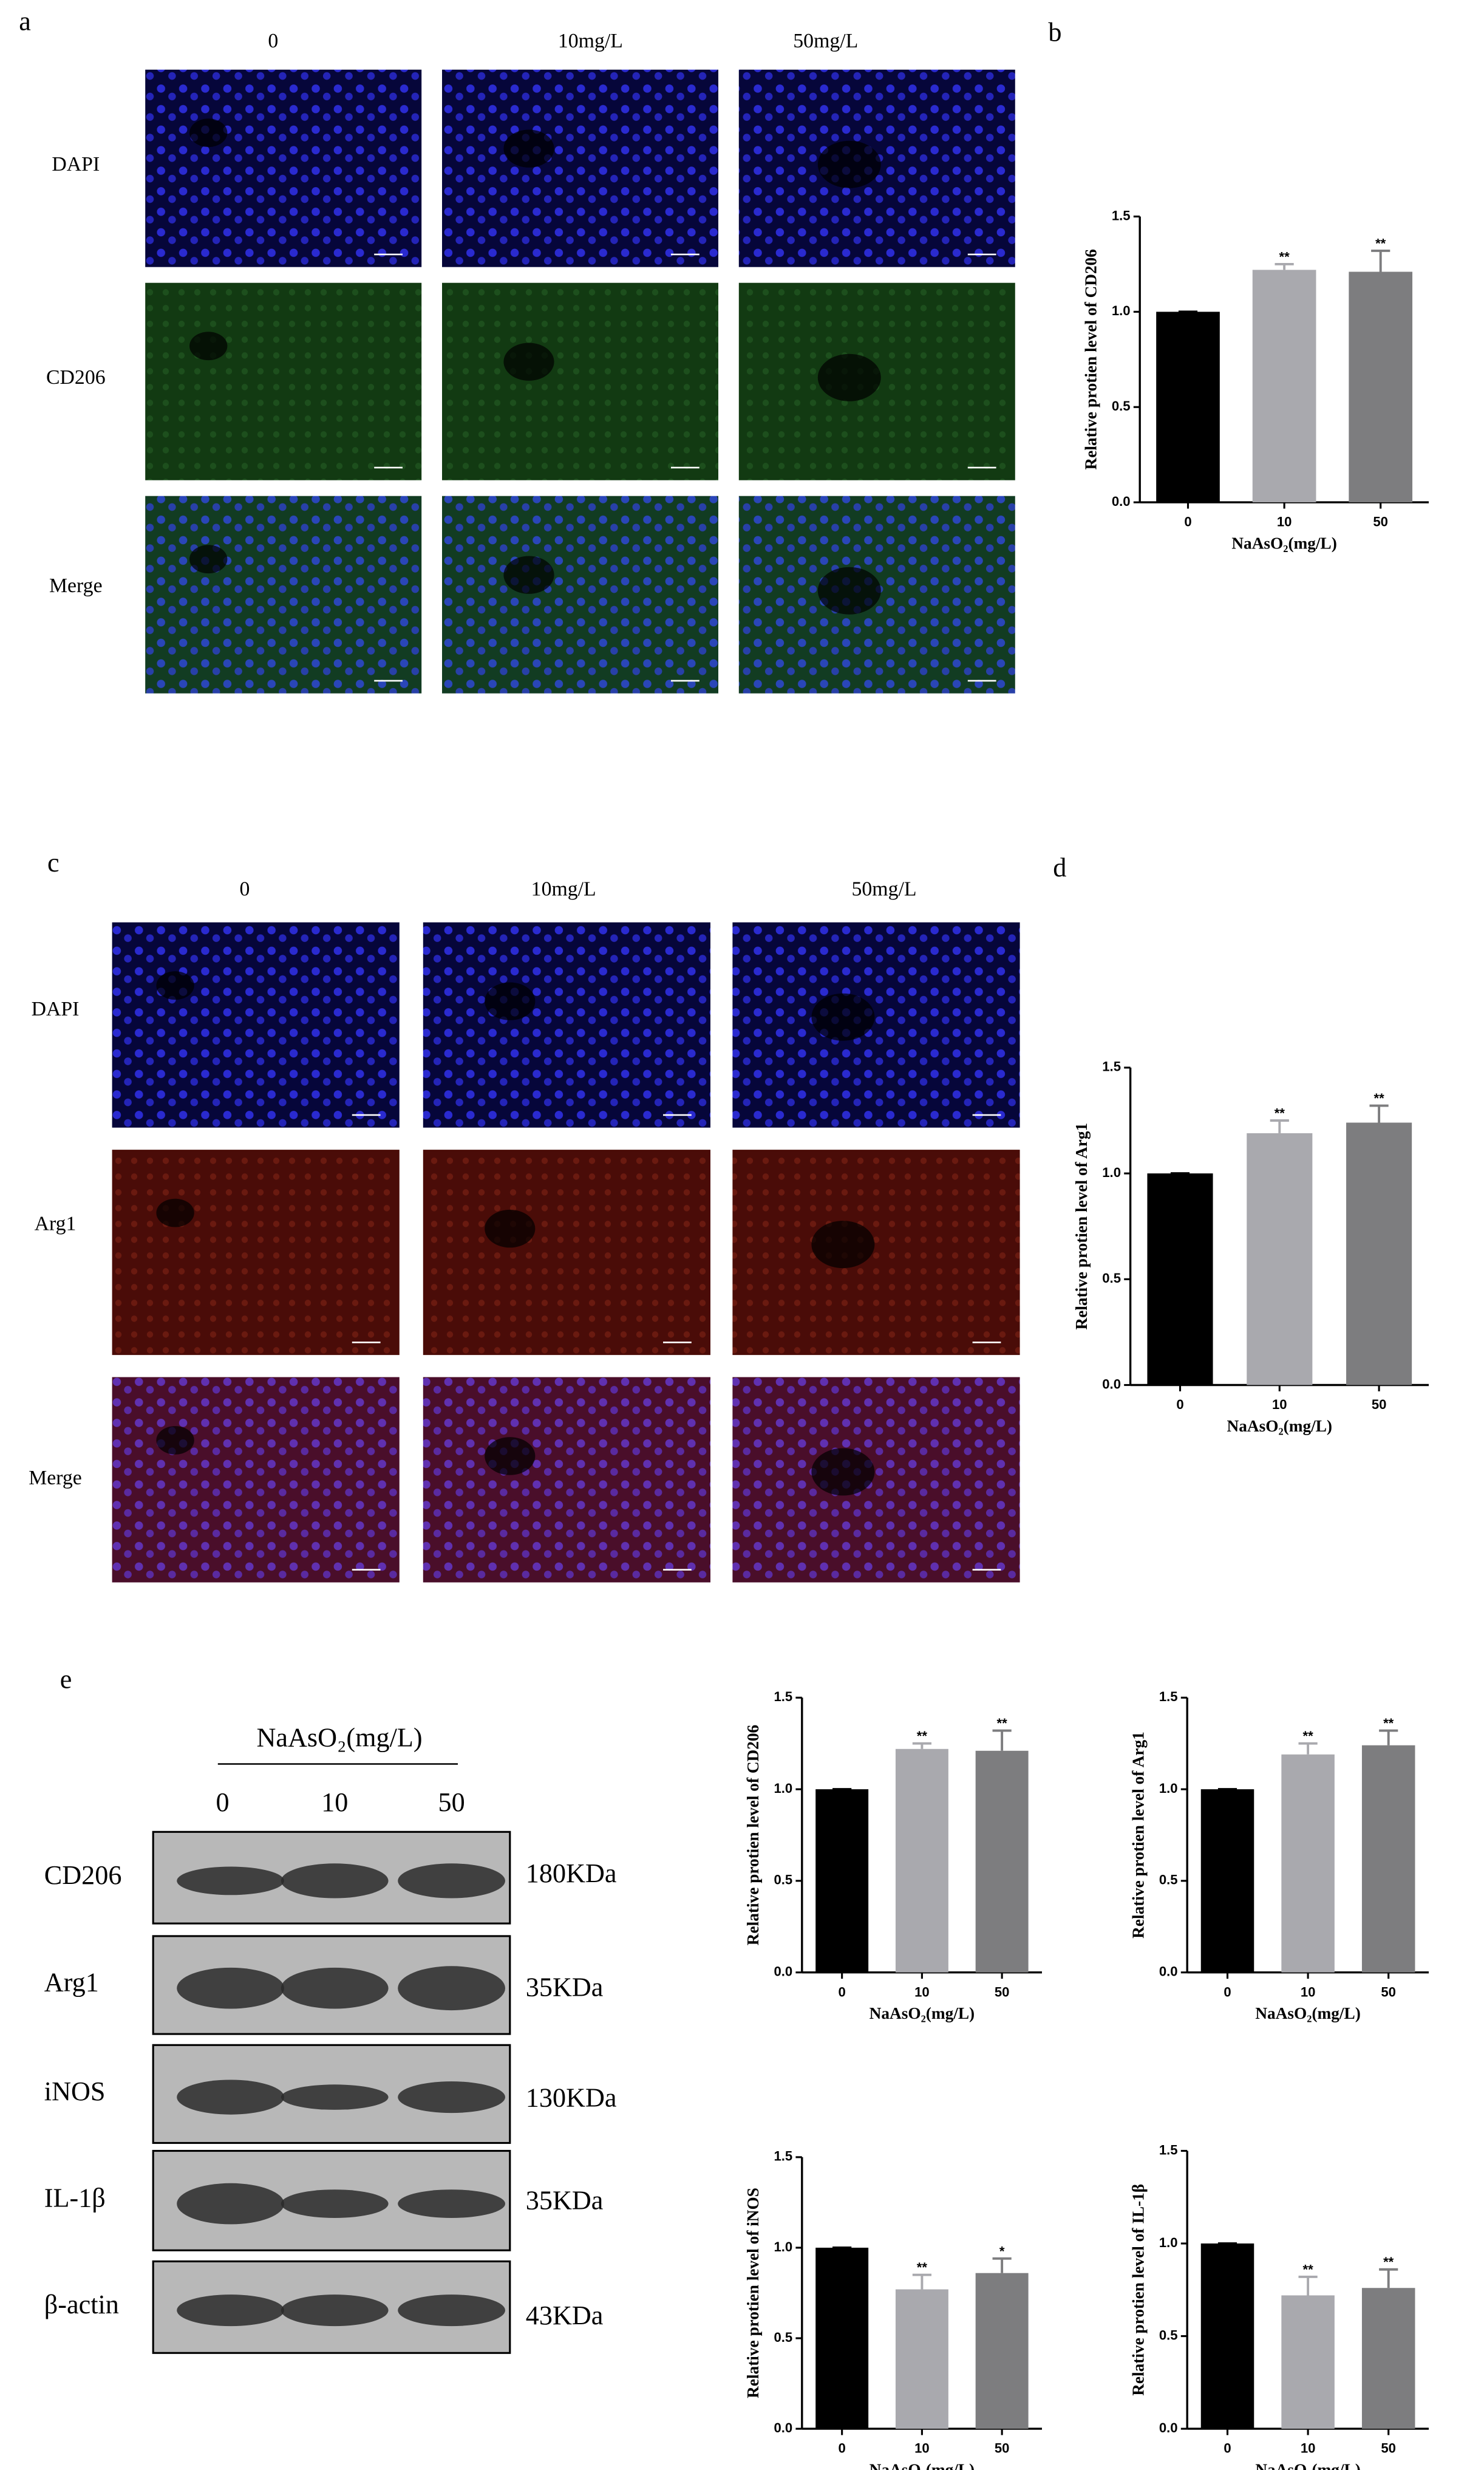  Describe the element at coordinates (571, 2097) in the screenshot. I see `size-label: 130KDa` at that location.